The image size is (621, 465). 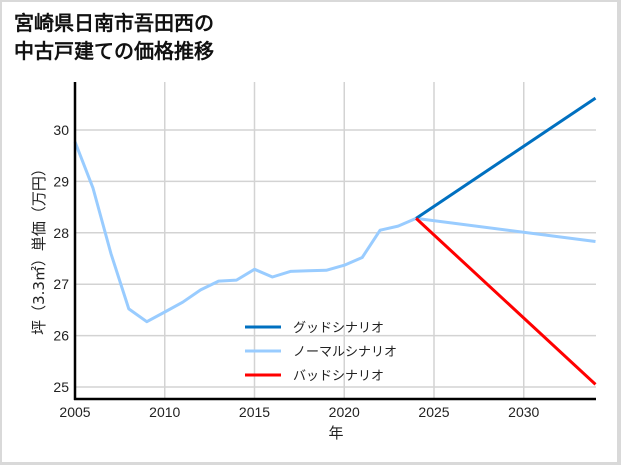 What do you see at coordinates (61, 387) in the screenshot?
I see `y-tick-label: 25` at bounding box center [61, 387].